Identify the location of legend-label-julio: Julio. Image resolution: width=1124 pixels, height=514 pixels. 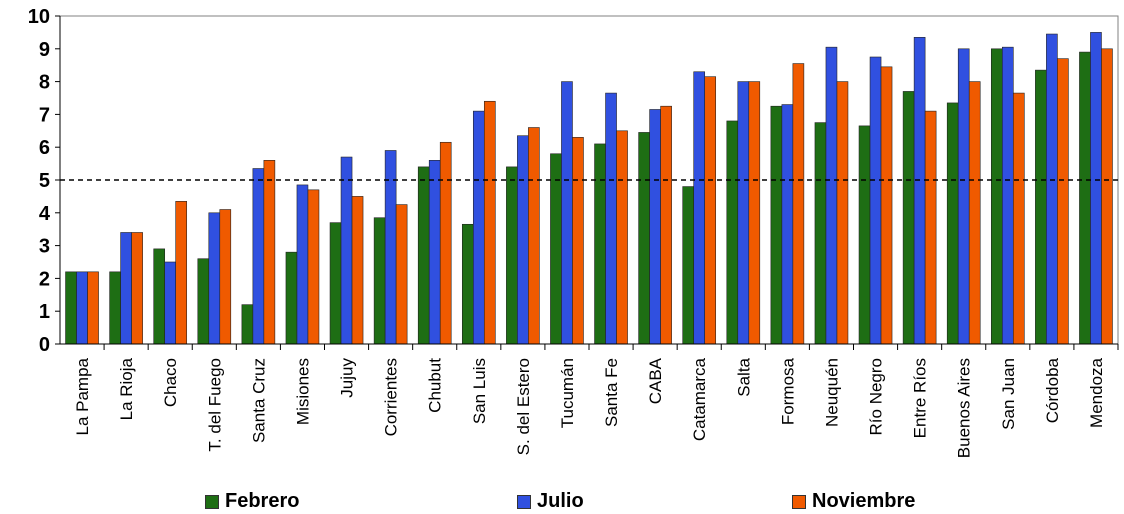
(560, 501).